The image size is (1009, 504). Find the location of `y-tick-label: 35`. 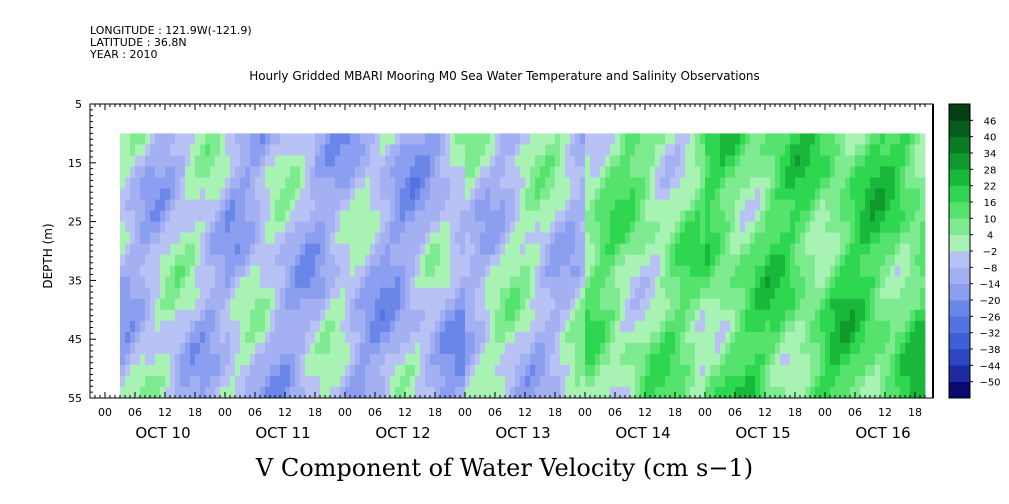

y-tick-label: 35 is located at coordinates (75, 280).